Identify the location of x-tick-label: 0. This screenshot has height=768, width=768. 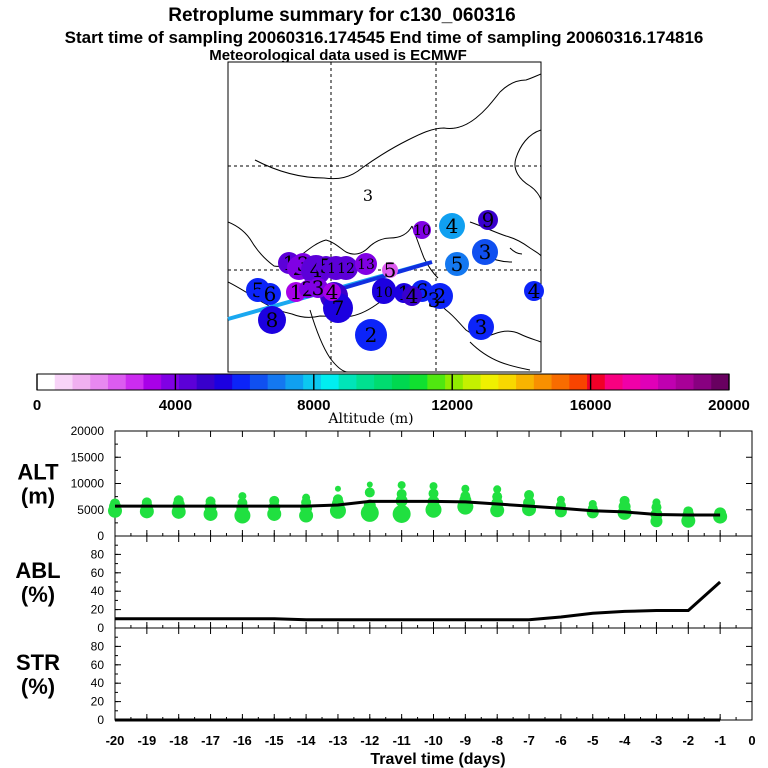
(751, 740).